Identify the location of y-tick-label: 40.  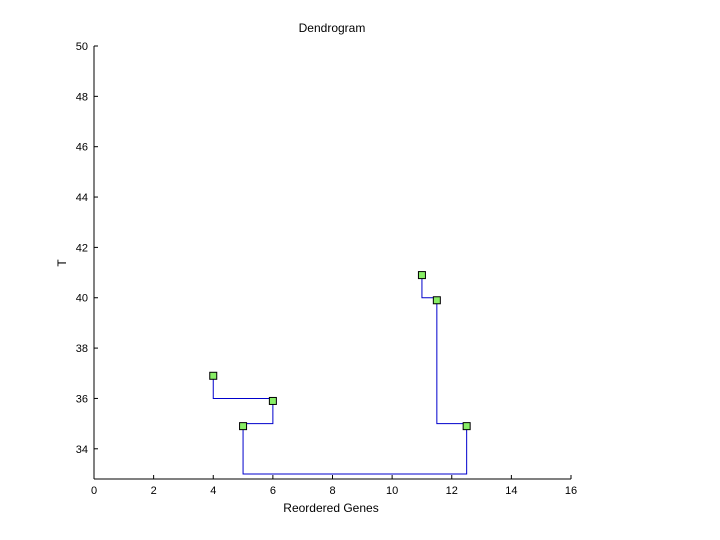
(82, 299).